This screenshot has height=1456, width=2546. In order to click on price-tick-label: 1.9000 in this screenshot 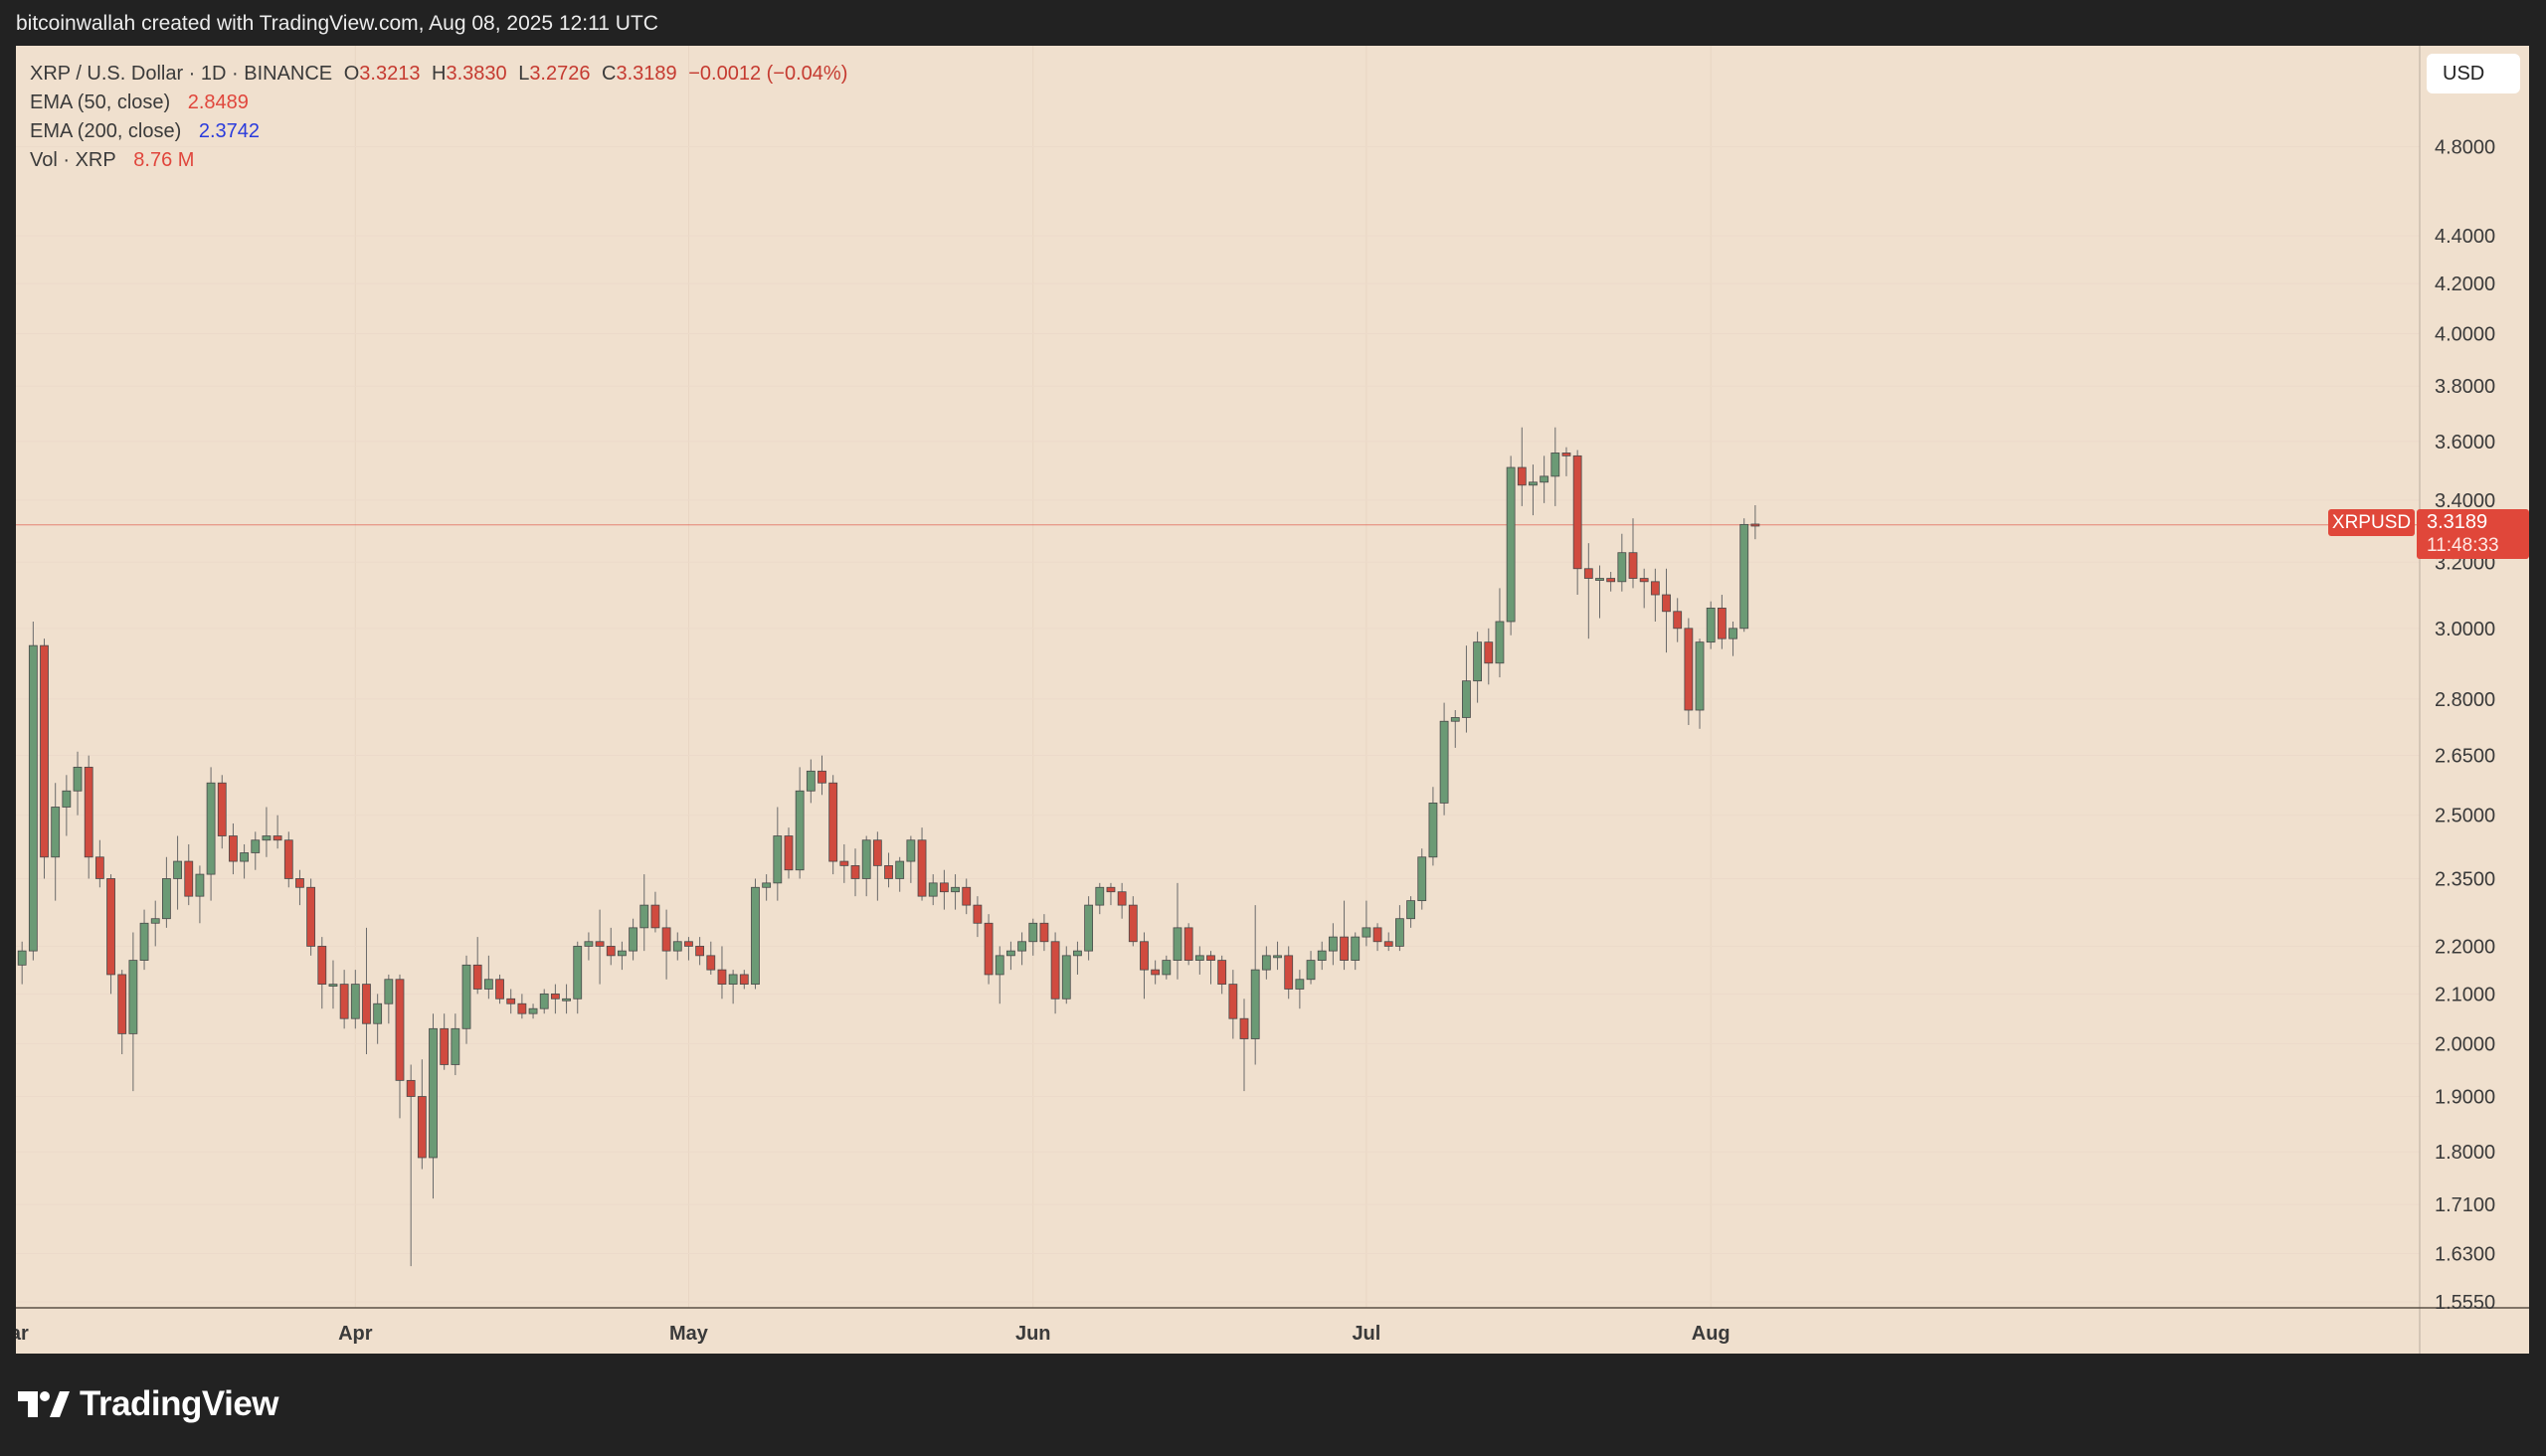, I will do `click(2465, 1098)`.